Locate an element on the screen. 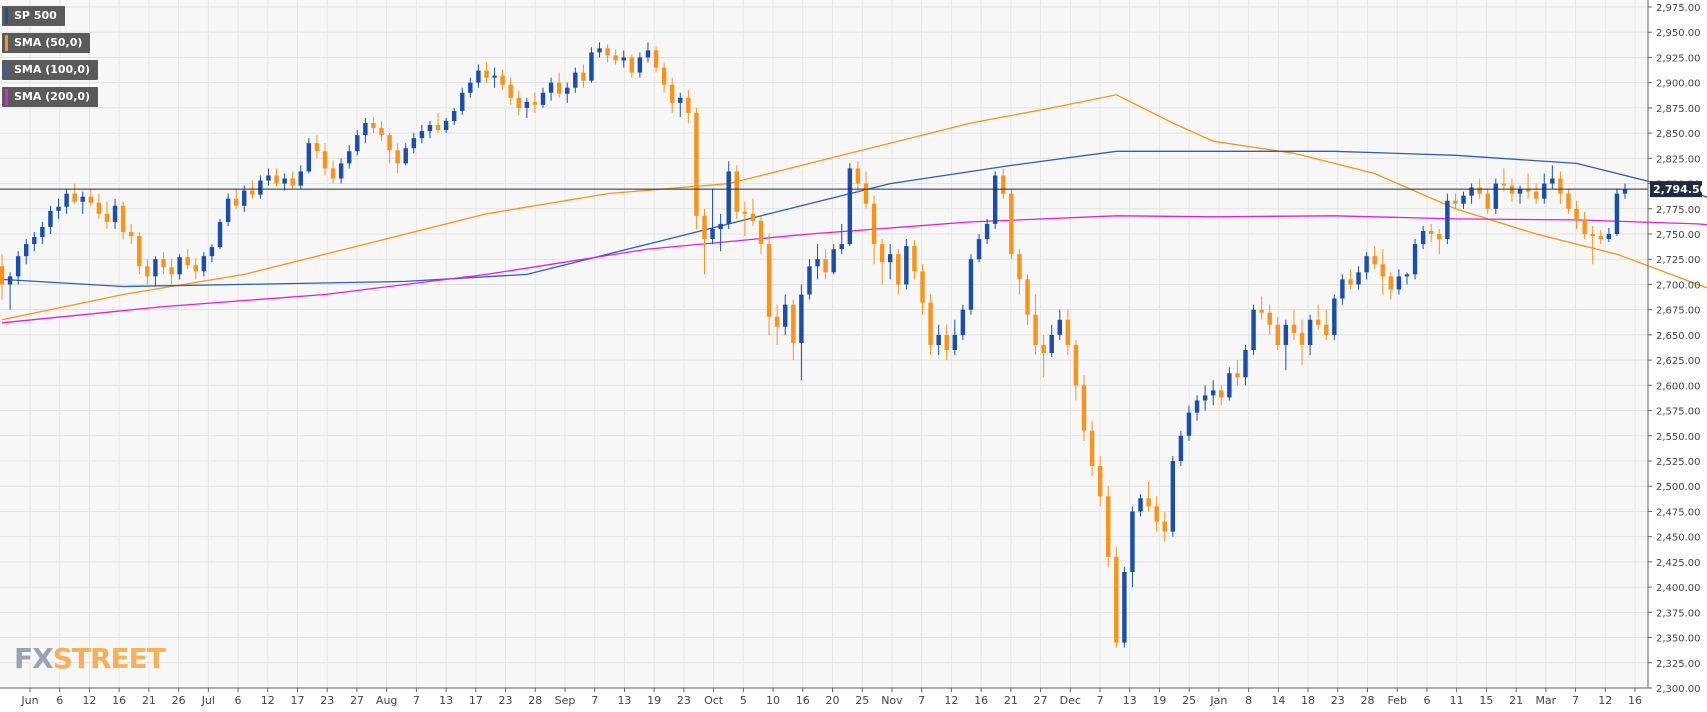  x-tick-label: 25 is located at coordinates (1189, 700).